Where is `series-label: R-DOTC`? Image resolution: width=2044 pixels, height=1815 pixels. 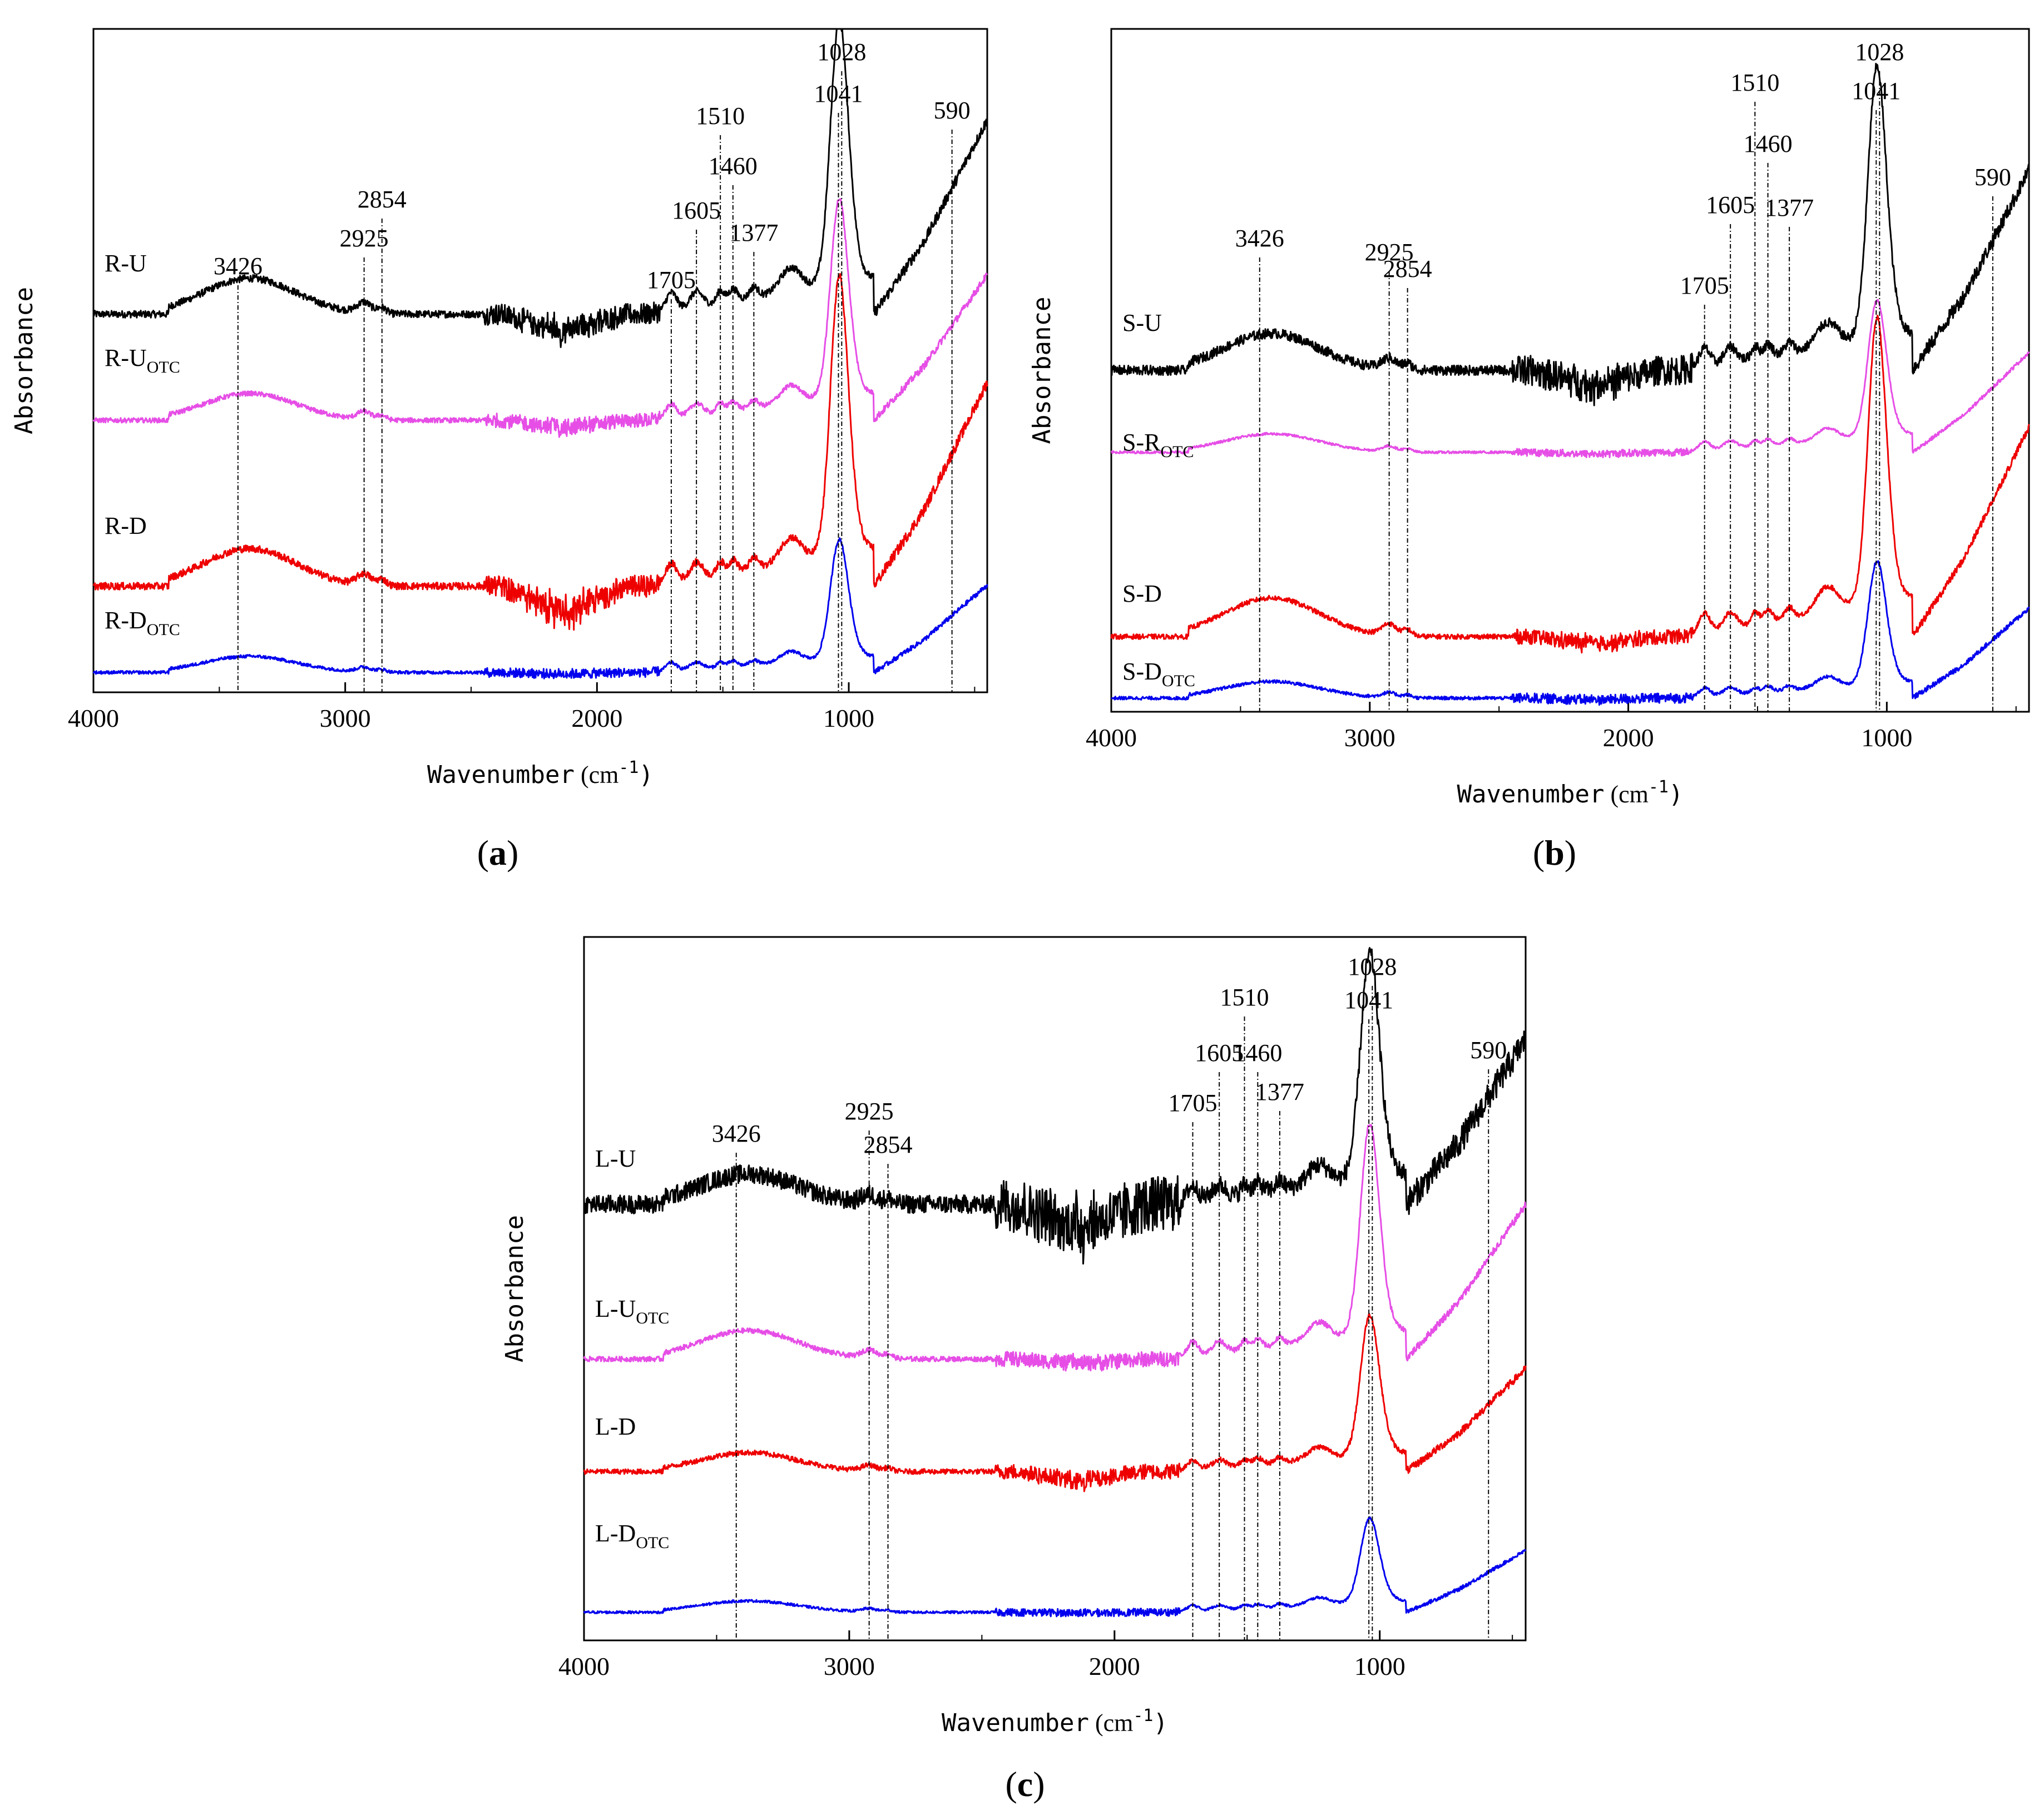
series-label: R-DOTC is located at coordinates (142, 623).